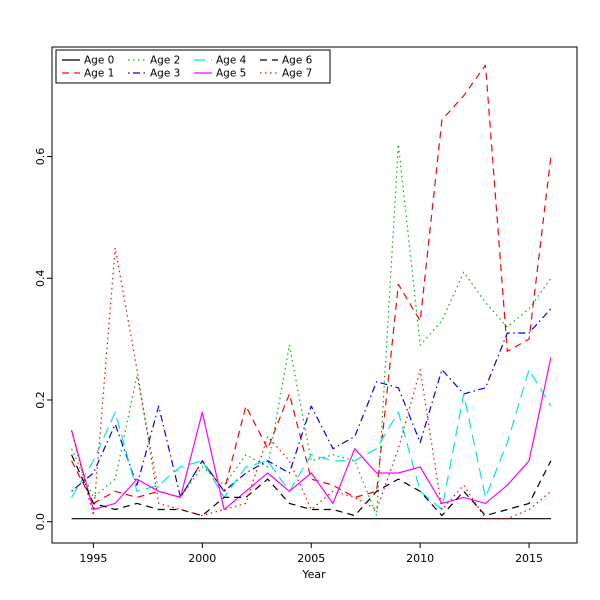  What do you see at coordinates (193, 66) in the screenshot?
I see `legend-box` at bounding box center [193, 66].